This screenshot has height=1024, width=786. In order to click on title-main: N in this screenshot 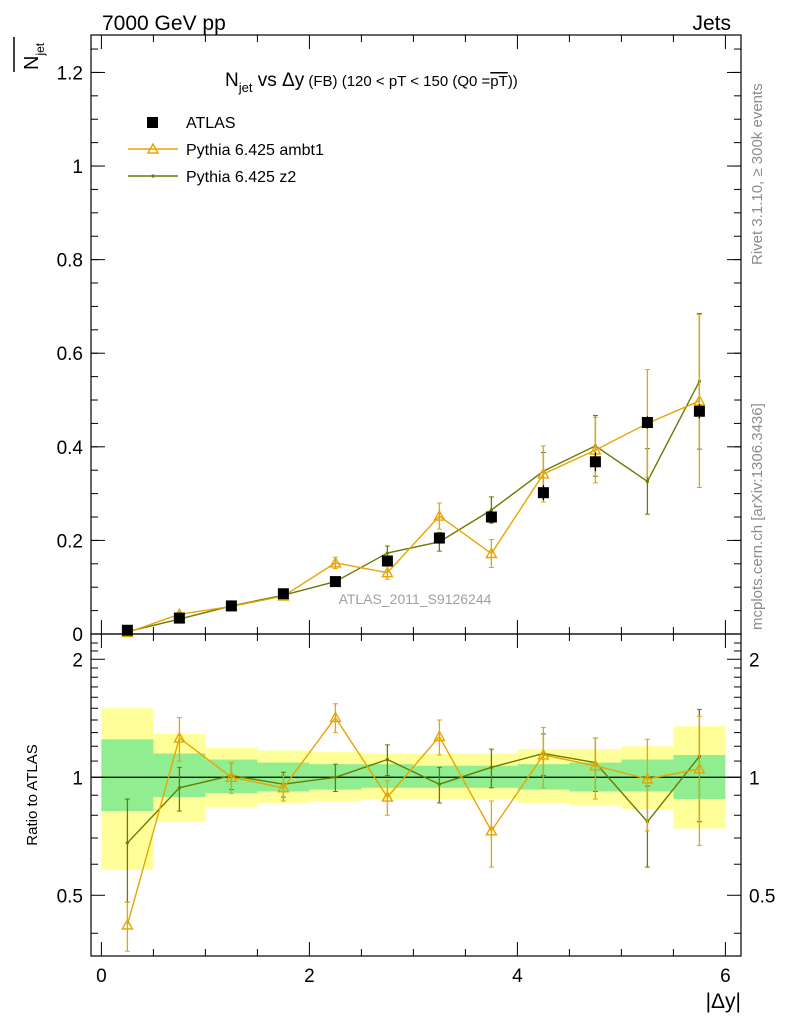, I will do `click(232, 80)`.